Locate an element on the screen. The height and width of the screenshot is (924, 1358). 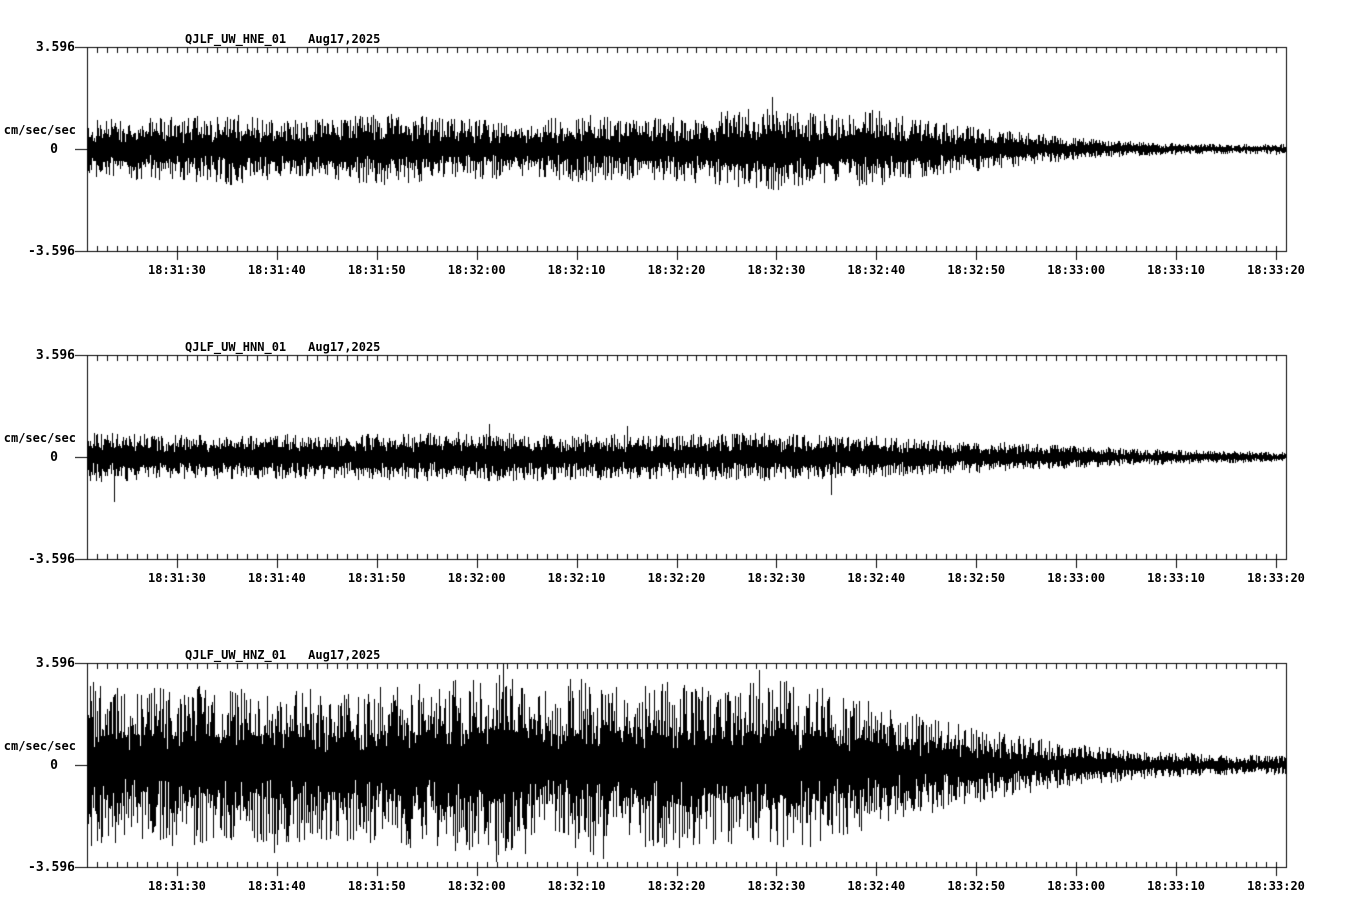
panel-title: QJLF_UW_HNN_01 Aug17,2025 is located at coordinates (282, 347).